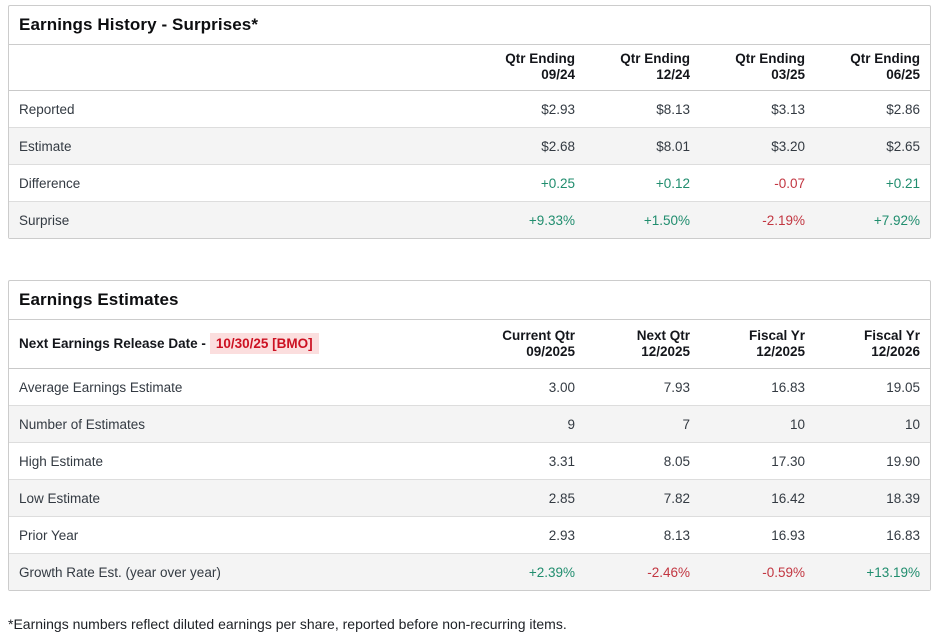 This screenshot has width=940, height=632. What do you see at coordinates (666, 220) in the screenshot?
I see `cell-value: +1.50%` at bounding box center [666, 220].